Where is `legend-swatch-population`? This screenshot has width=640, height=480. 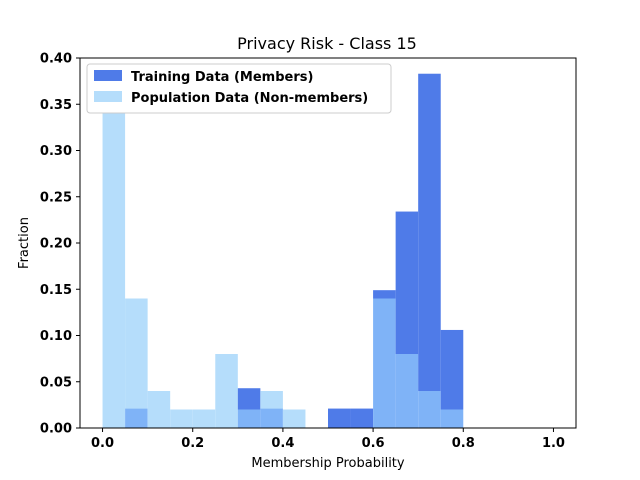 legend-swatch-population is located at coordinates (108, 96).